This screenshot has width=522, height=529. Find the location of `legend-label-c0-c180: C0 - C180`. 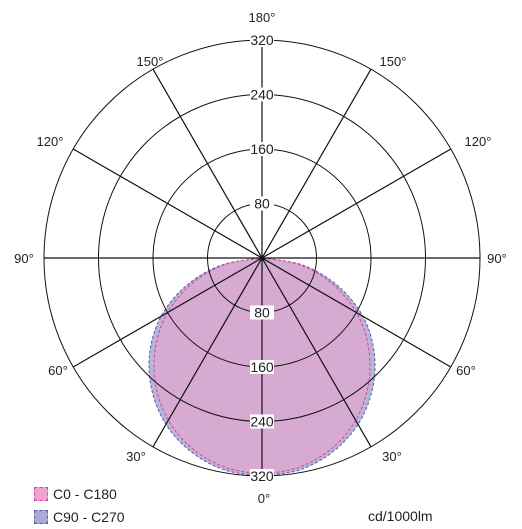

legend-label-c0-c180: C0 - C180 is located at coordinates (85, 493).